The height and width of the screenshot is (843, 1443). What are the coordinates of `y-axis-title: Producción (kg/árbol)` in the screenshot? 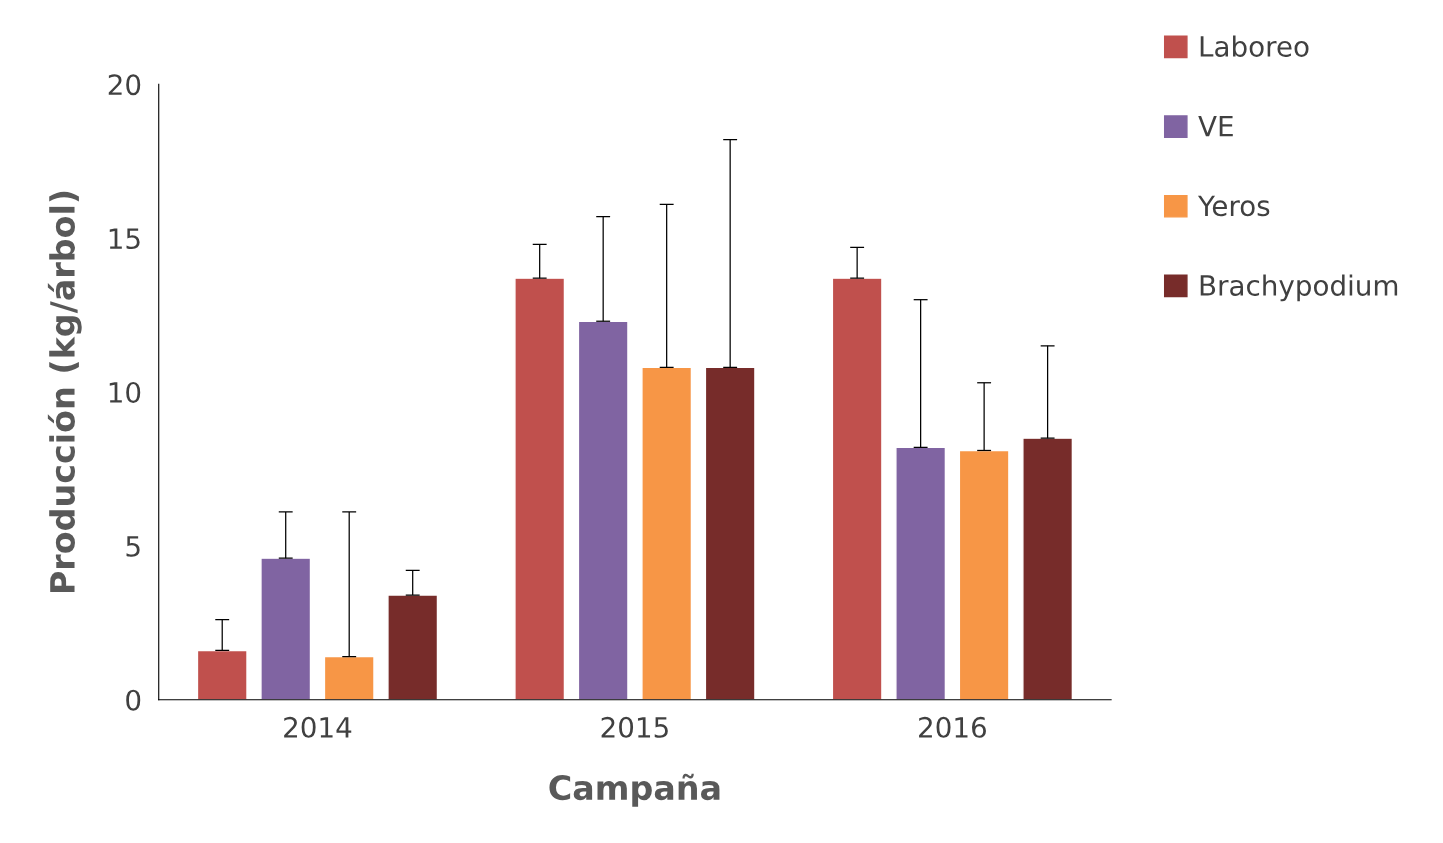 It's located at (64, 392).